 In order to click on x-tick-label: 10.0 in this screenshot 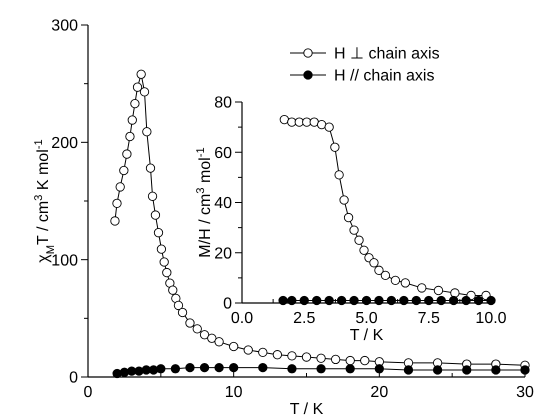, I will do `click(491, 318)`.